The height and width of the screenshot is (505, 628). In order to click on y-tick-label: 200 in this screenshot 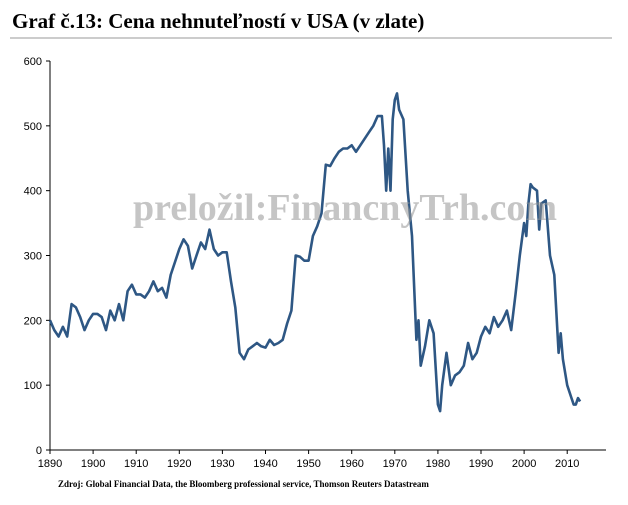, I will do `click(33, 321)`.